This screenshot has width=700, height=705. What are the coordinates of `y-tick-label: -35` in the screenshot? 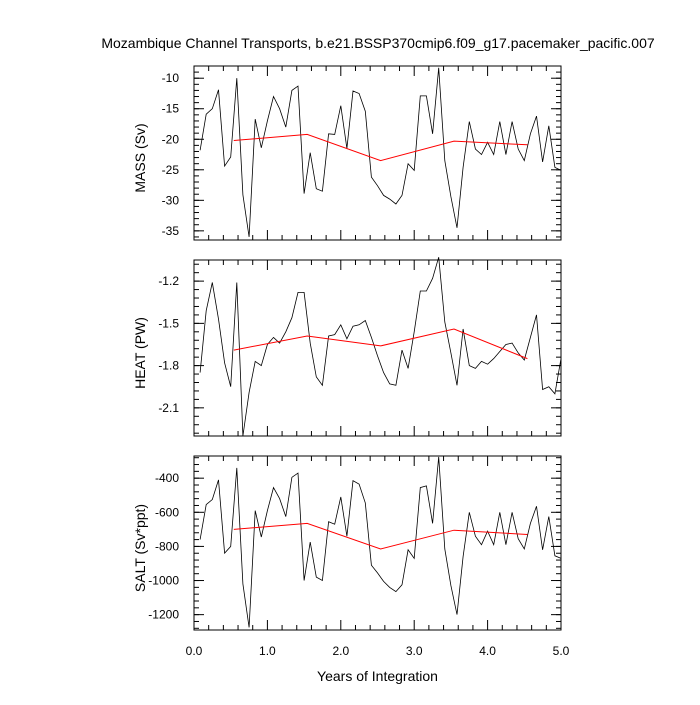 It's located at (171, 231).